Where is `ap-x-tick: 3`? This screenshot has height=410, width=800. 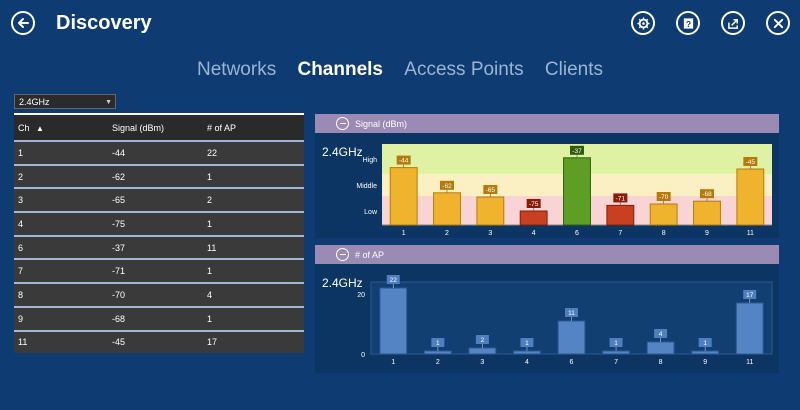
ap-x-tick: 3 is located at coordinates (482, 362).